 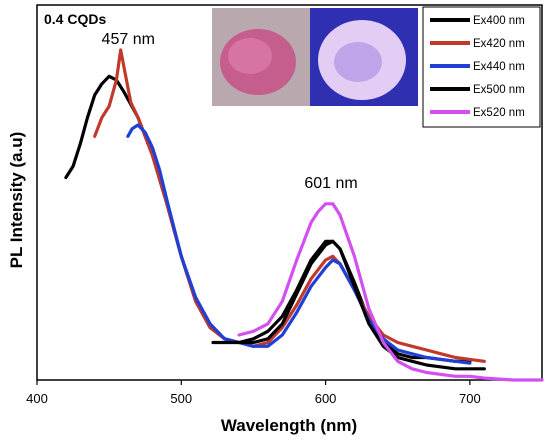 I want to click on x-tick-label-500: 500, so click(x=181, y=398).